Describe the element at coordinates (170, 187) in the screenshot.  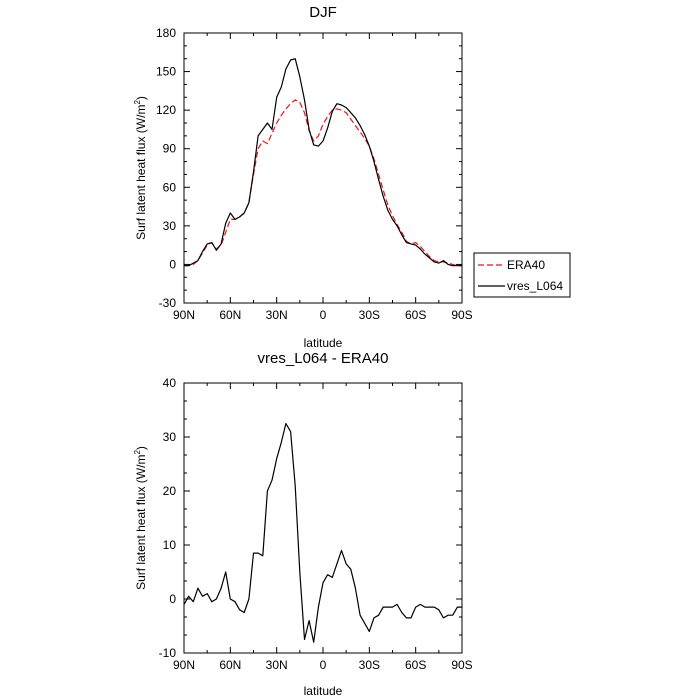
I see `y-tick-label: 60` at that location.